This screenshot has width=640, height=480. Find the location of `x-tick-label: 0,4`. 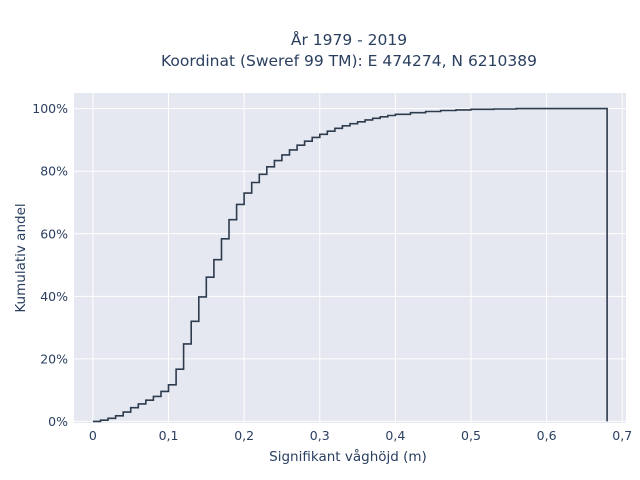

x-tick-label: 0,4 is located at coordinates (395, 435).